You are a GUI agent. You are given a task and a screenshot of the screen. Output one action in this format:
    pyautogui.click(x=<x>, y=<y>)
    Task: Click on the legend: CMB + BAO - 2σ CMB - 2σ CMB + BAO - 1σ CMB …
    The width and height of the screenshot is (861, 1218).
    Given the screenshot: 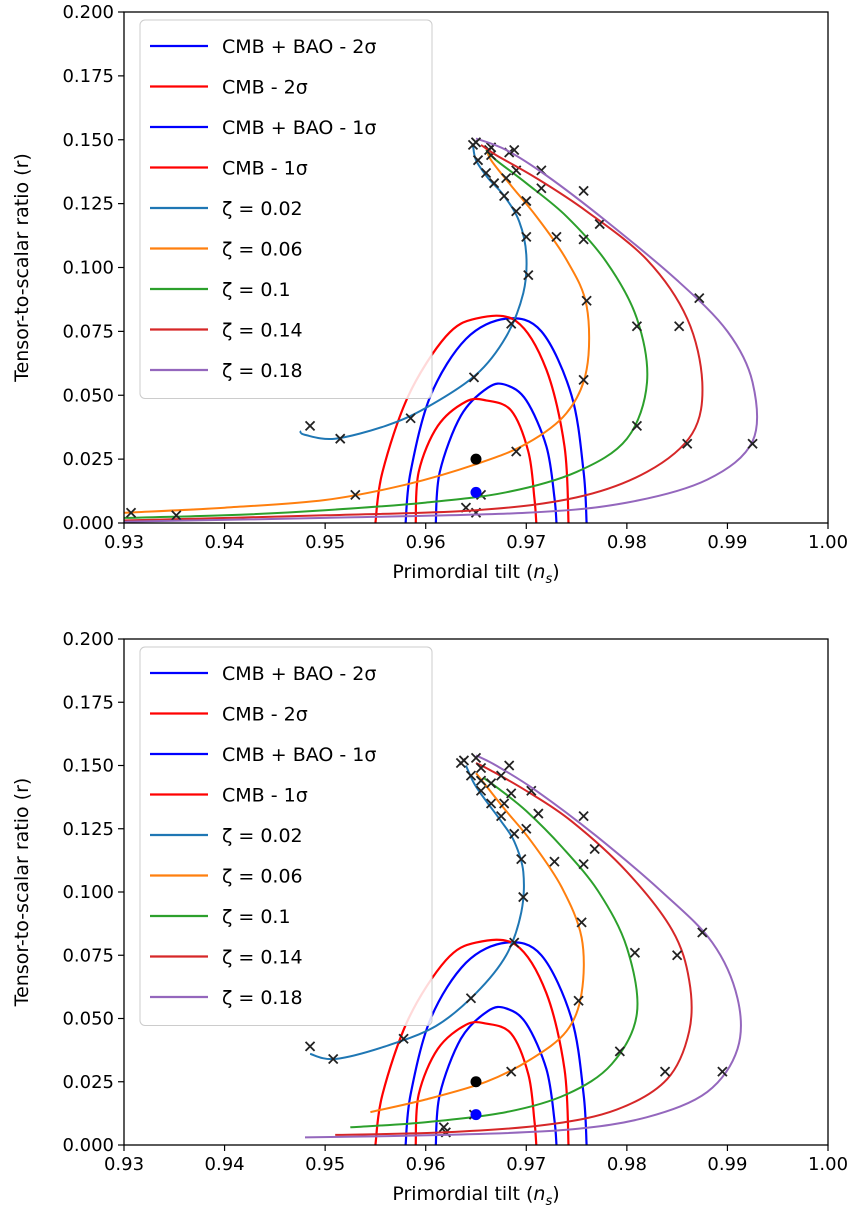 What is the action you would take?
    pyautogui.click(x=286, y=836)
    